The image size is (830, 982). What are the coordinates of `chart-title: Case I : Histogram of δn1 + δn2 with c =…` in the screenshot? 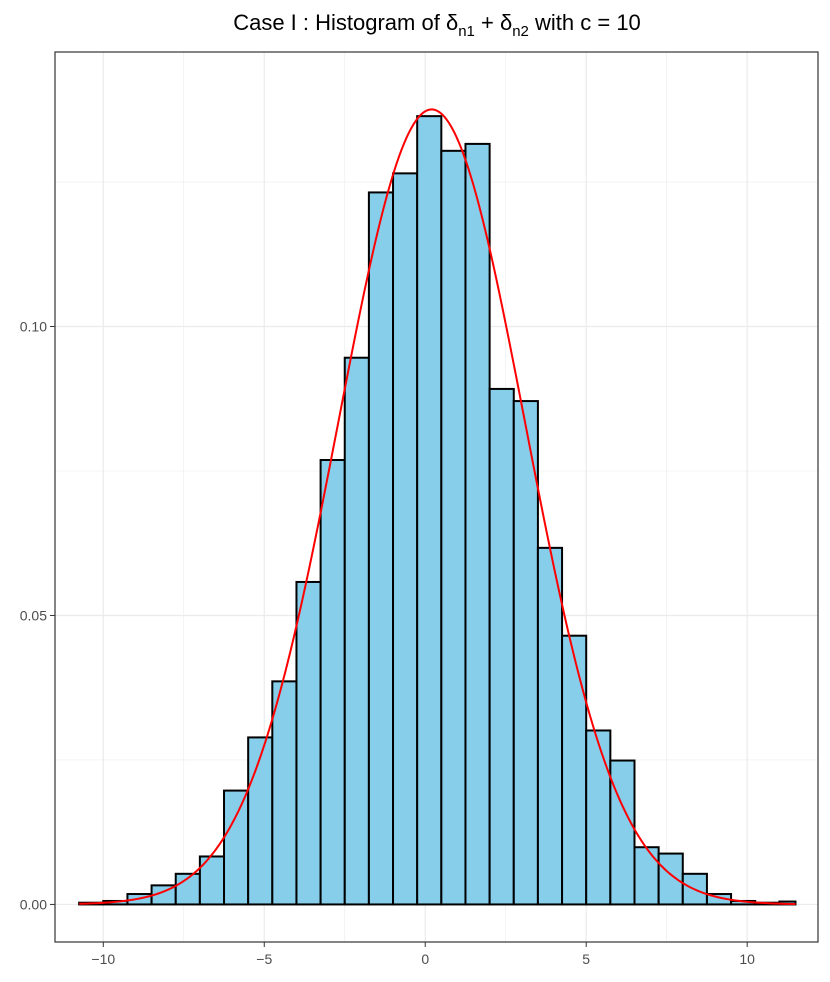 It's located at (437, 25).